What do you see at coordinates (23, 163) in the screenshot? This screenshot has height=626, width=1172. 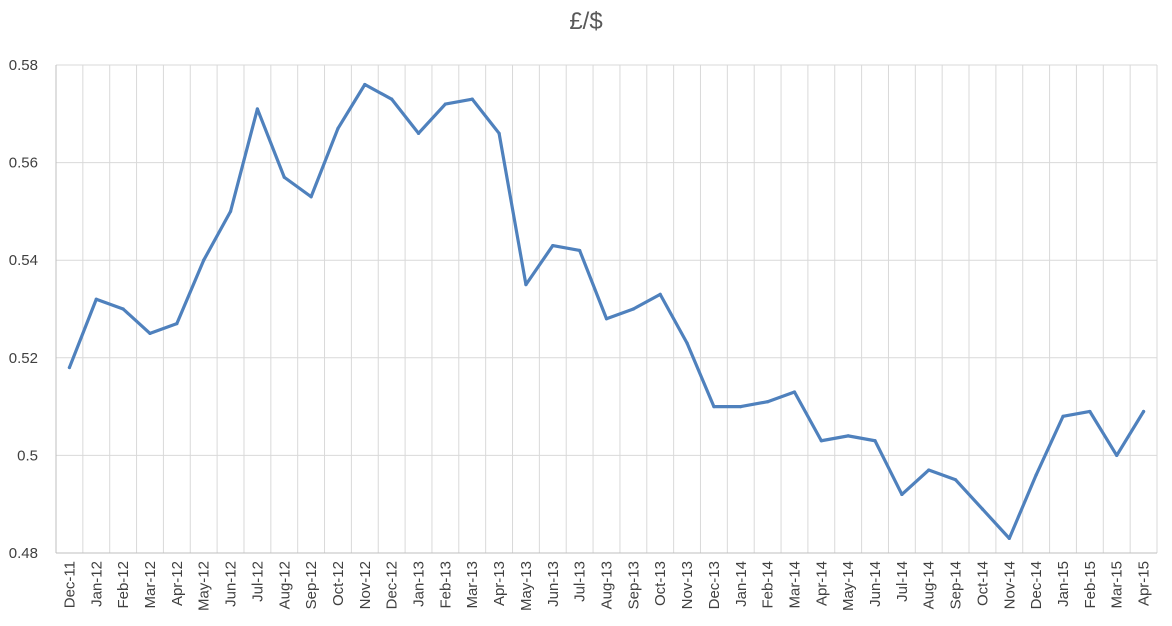 I see `y-tick-label: 0.56` at bounding box center [23, 163].